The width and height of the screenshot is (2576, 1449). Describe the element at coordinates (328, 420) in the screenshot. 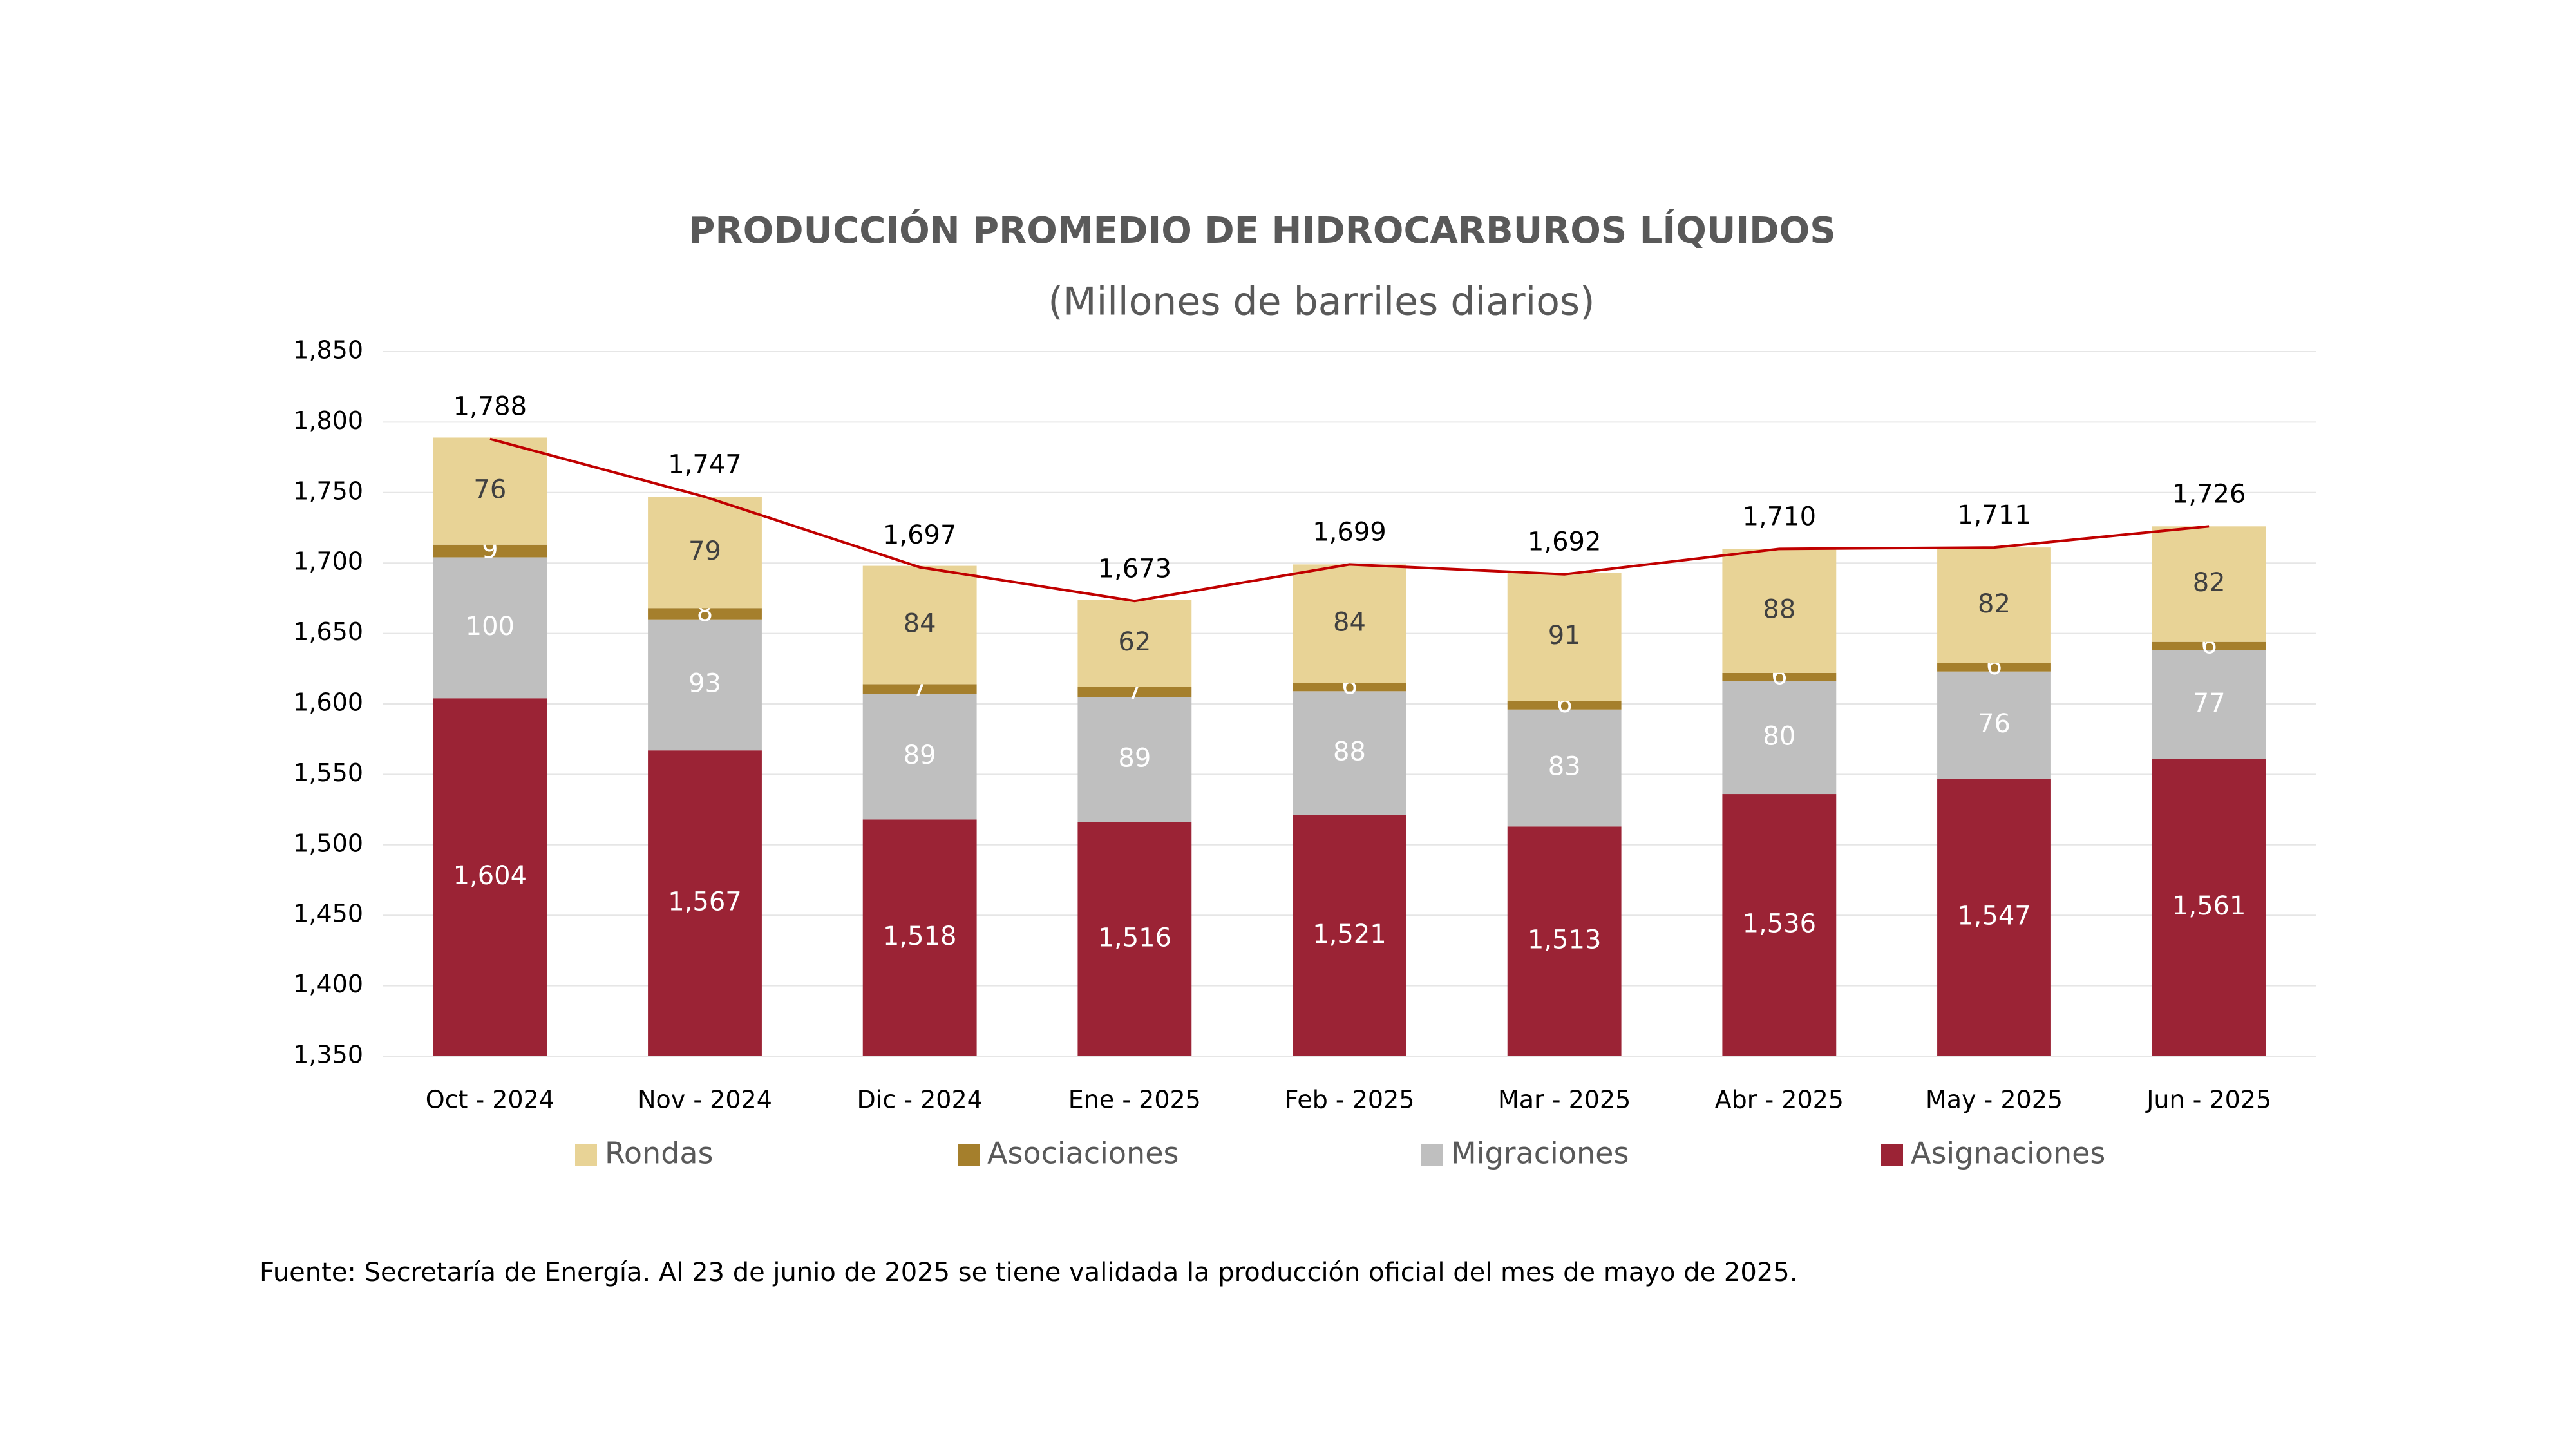

I see `y-tick-label: 1,800` at that location.